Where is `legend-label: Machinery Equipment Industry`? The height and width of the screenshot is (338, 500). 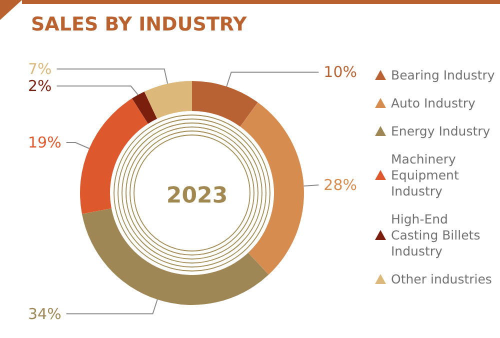 legend-label: Machinery Equipment Industry is located at coordinates (427, 175).